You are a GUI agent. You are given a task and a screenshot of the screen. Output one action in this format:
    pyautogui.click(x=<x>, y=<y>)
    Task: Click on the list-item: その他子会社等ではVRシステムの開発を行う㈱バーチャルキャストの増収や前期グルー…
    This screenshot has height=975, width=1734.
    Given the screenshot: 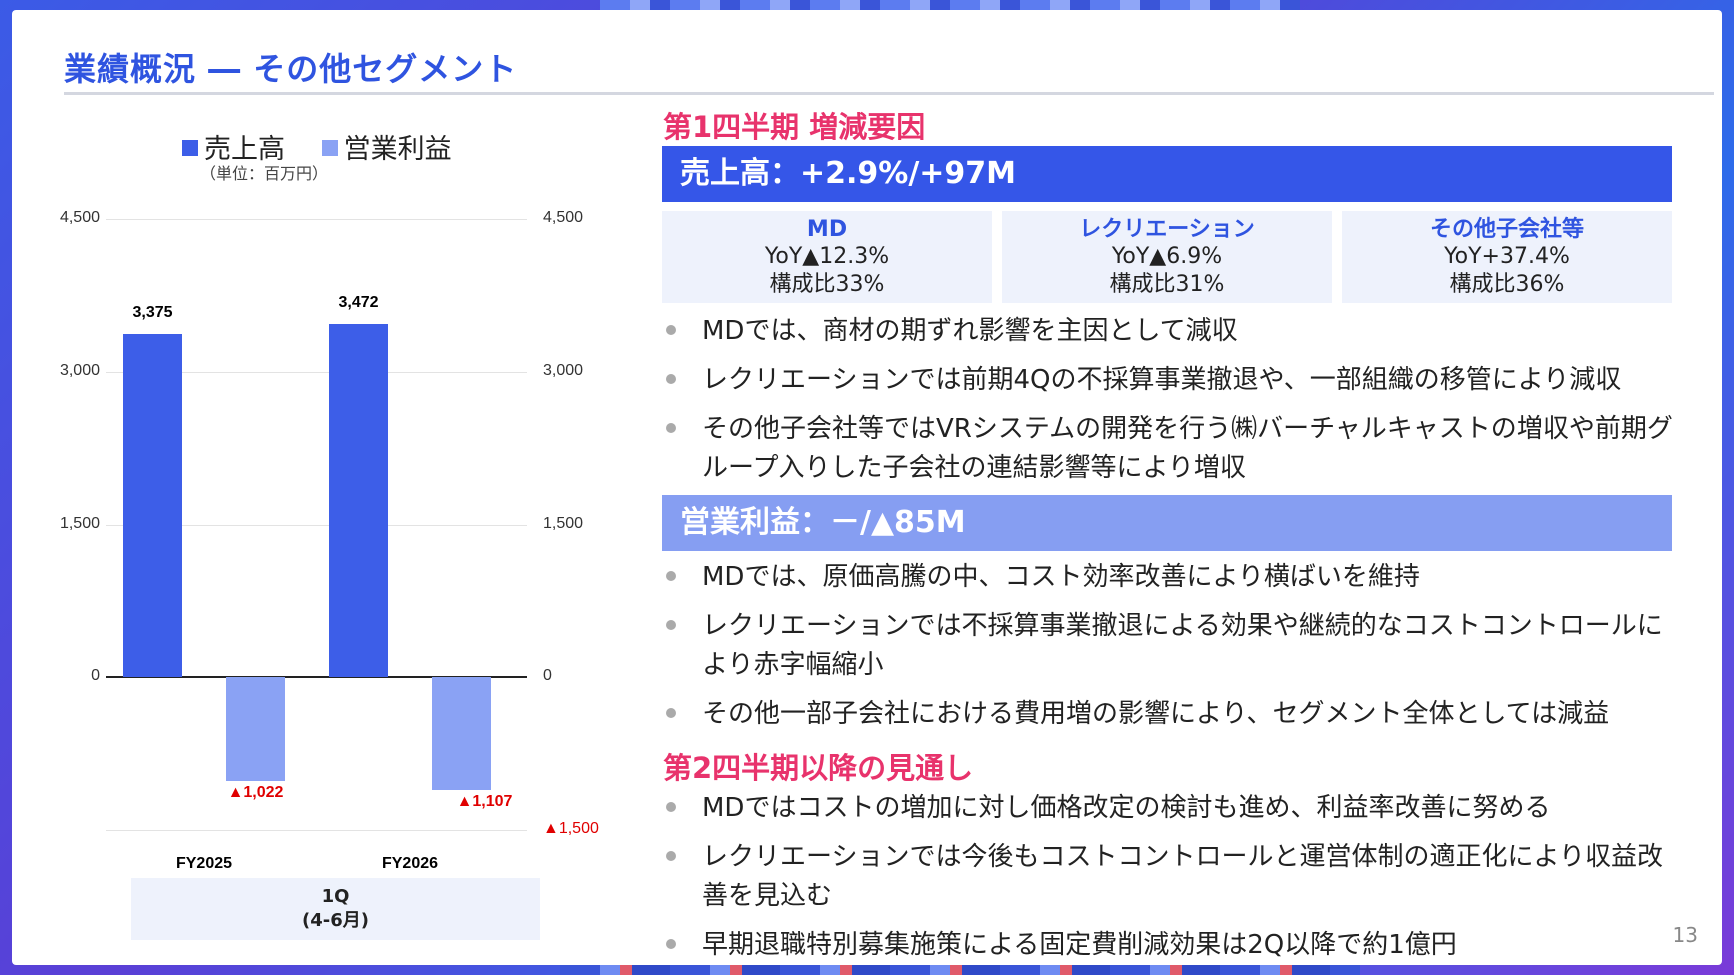 What is the action you would take?
    pyautogui.click(x=1174, y=449)
    